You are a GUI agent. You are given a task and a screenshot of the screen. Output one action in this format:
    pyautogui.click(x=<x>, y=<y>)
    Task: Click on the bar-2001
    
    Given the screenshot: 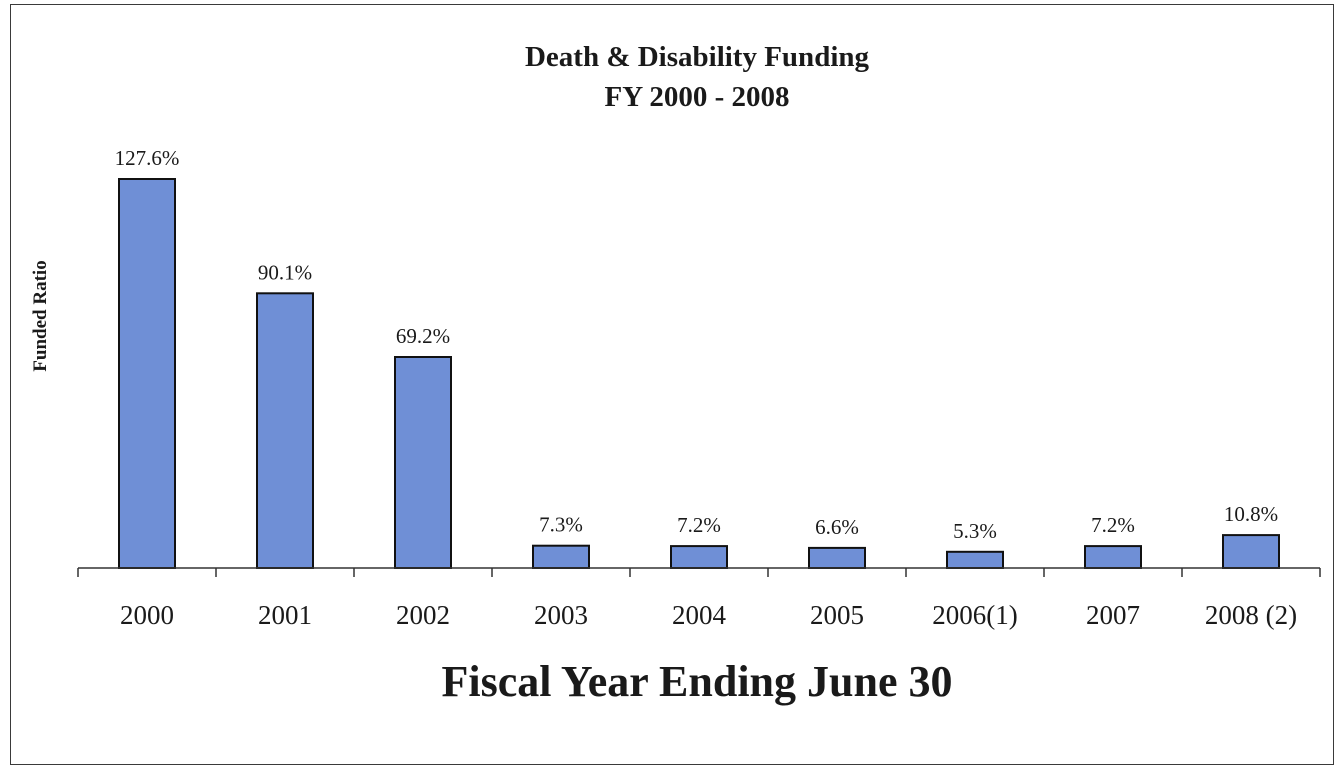 What is the action you would take?
    pyautogui.click(x=285, y=430)
    